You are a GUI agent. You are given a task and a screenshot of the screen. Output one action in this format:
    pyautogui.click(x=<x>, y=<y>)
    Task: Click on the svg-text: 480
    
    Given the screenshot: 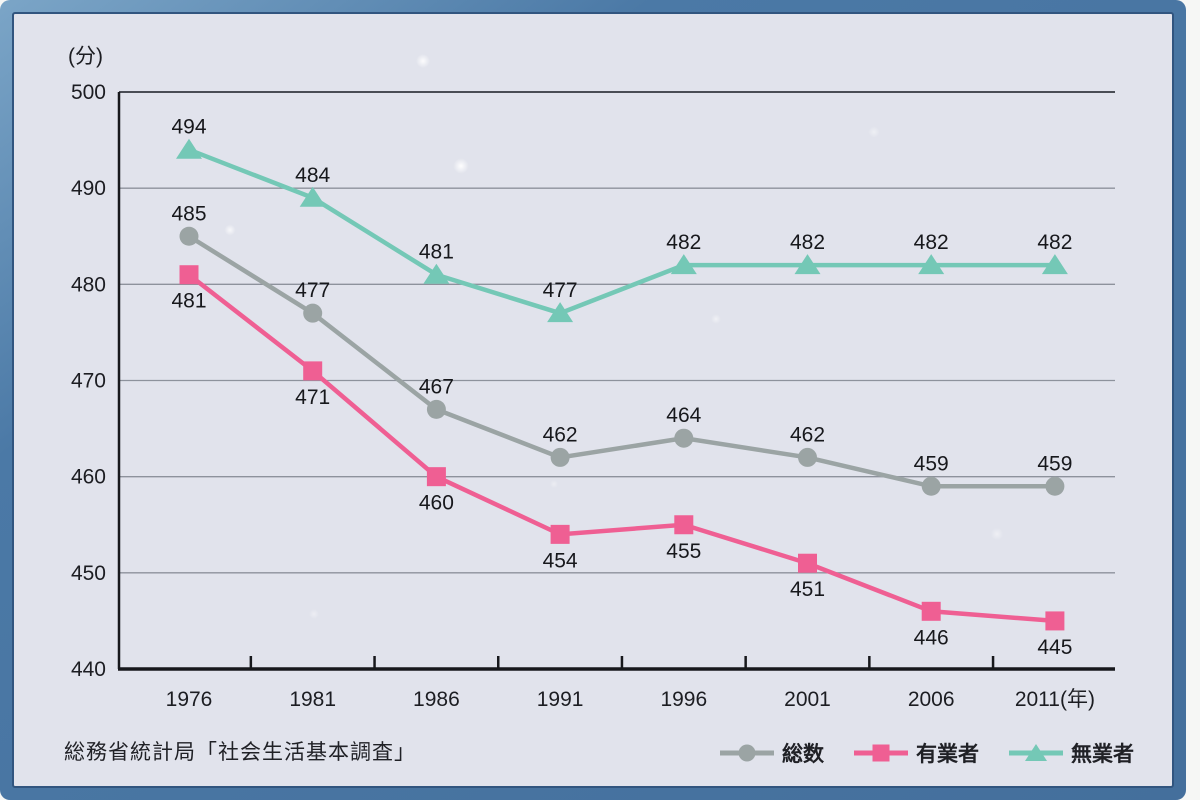 What is the action you would take?
    pyautogui.click(x=88, y=284)
    